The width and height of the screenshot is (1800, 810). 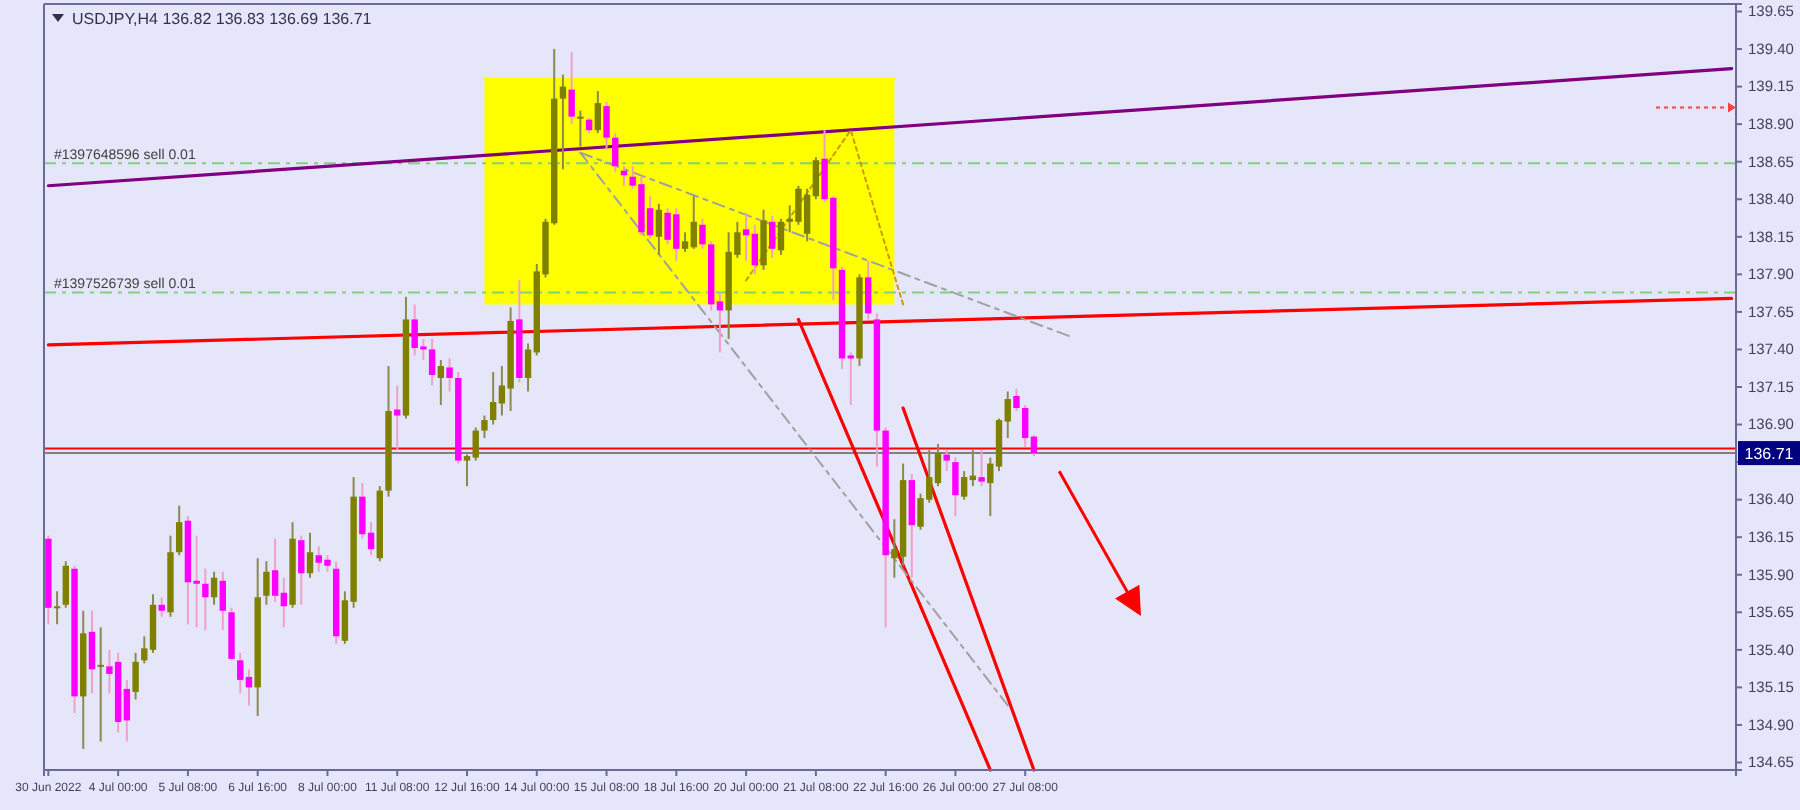 I want to click on chart-title: USDJPY,H4 136.82 136.83 136.69 136.71, so click(x=222, y=19).